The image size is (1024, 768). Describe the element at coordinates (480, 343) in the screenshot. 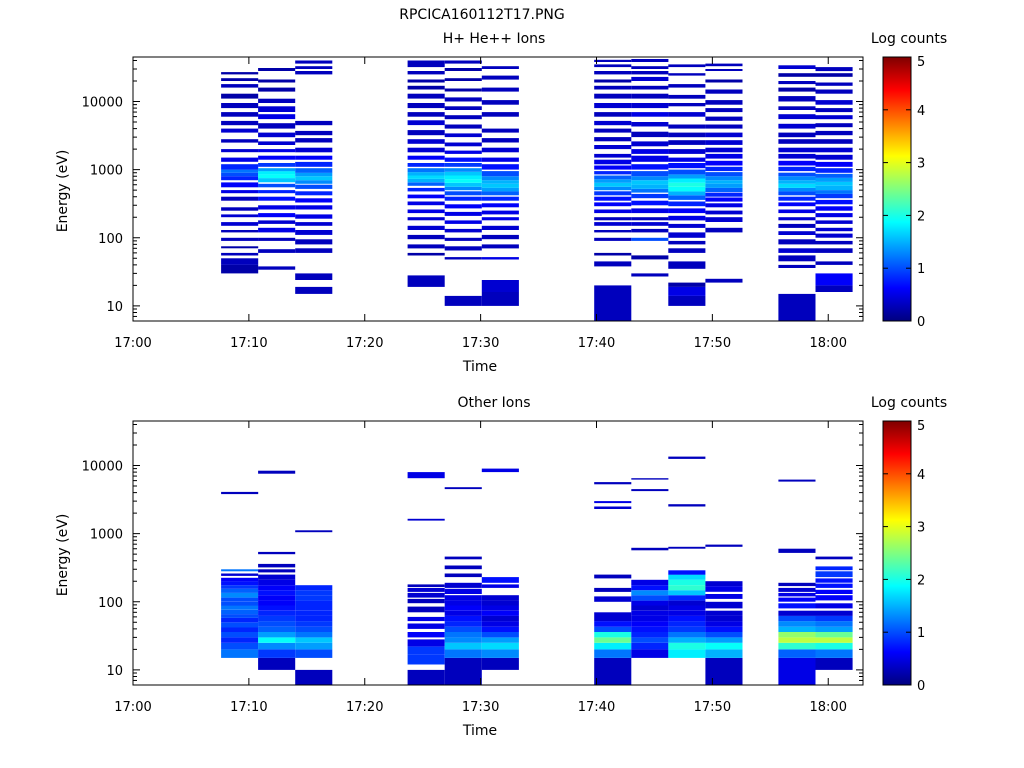

I see `x-tick-label: 17:30` at that location.